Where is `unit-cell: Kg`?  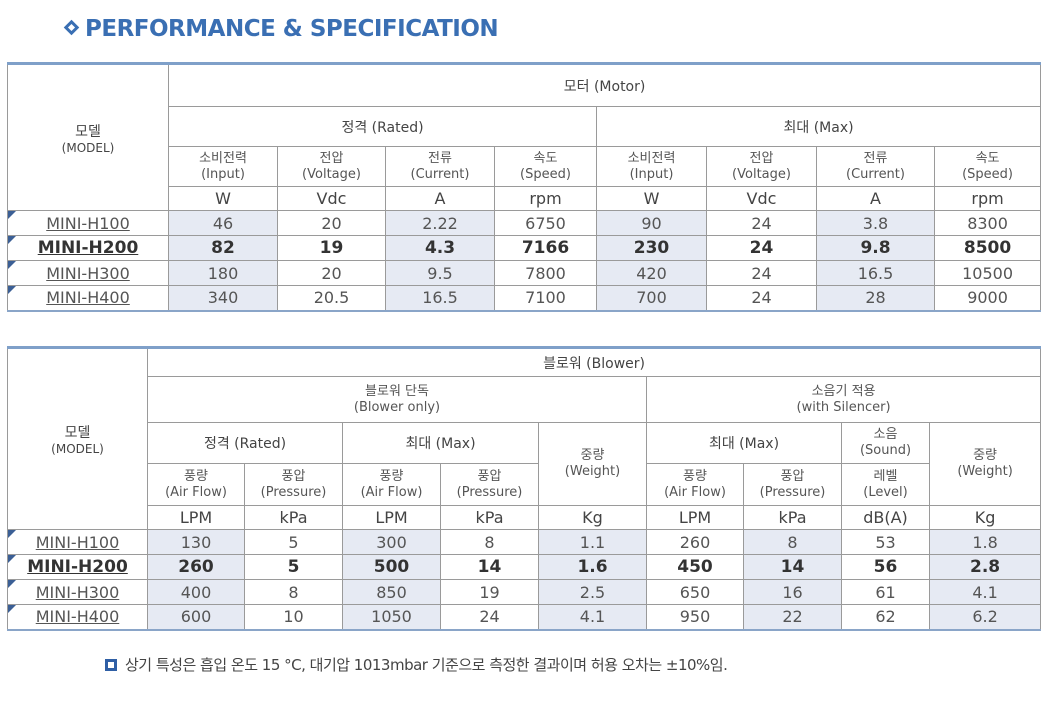
unit-cell: Kg is located at coordinates (592, 517).